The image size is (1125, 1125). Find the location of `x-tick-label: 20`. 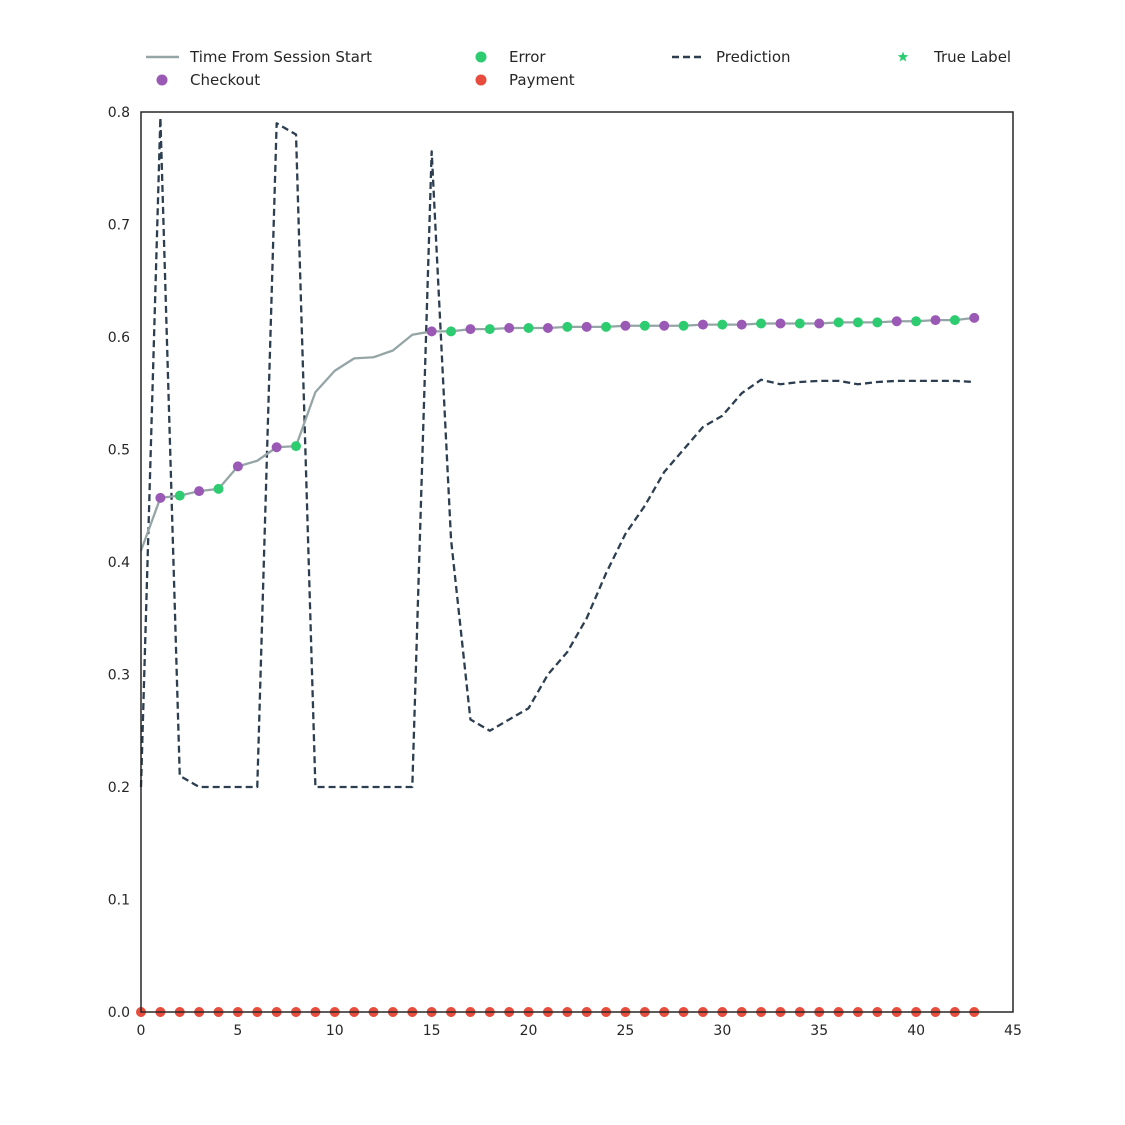

x-tick-label: 20 is located at coordinates (529, 1031).